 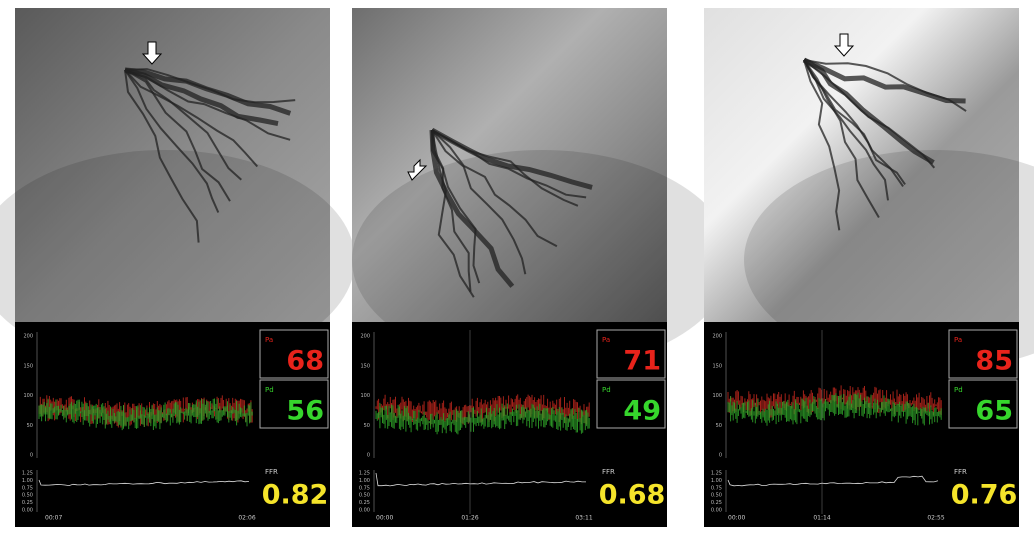 What do you see at coordinates (984, 495) in the screenshot?
I see `ffr-value: 0.76` at bounding box center [984, 495].